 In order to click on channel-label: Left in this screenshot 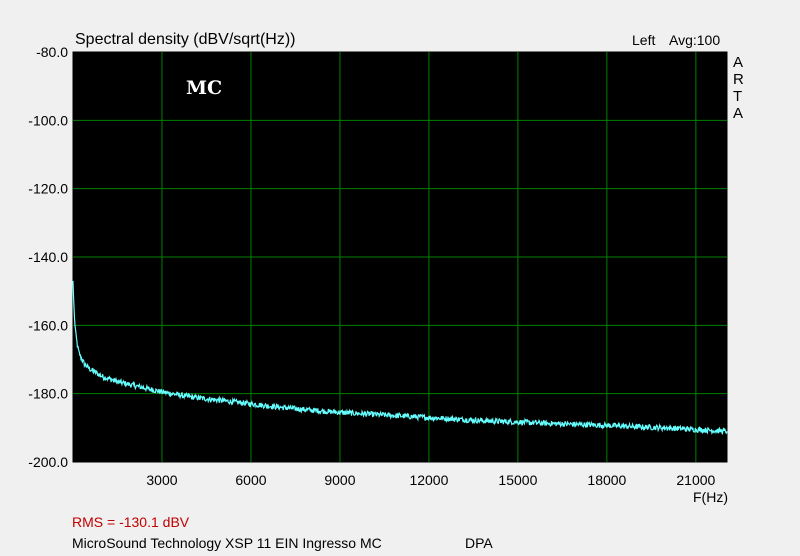, I will do `click(643, 40)`.